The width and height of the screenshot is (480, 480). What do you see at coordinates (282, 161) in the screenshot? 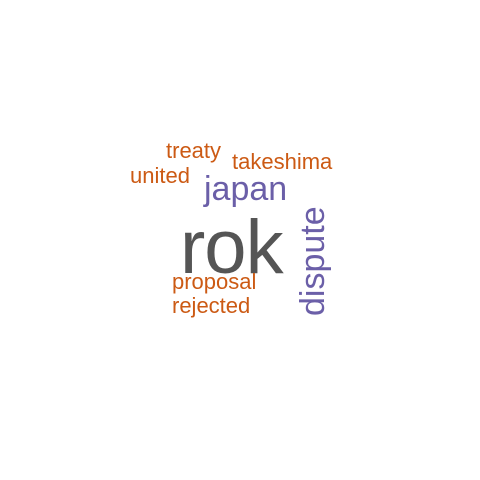
I see `word-takeshima: takeshima` at bounding box center [282, 161].